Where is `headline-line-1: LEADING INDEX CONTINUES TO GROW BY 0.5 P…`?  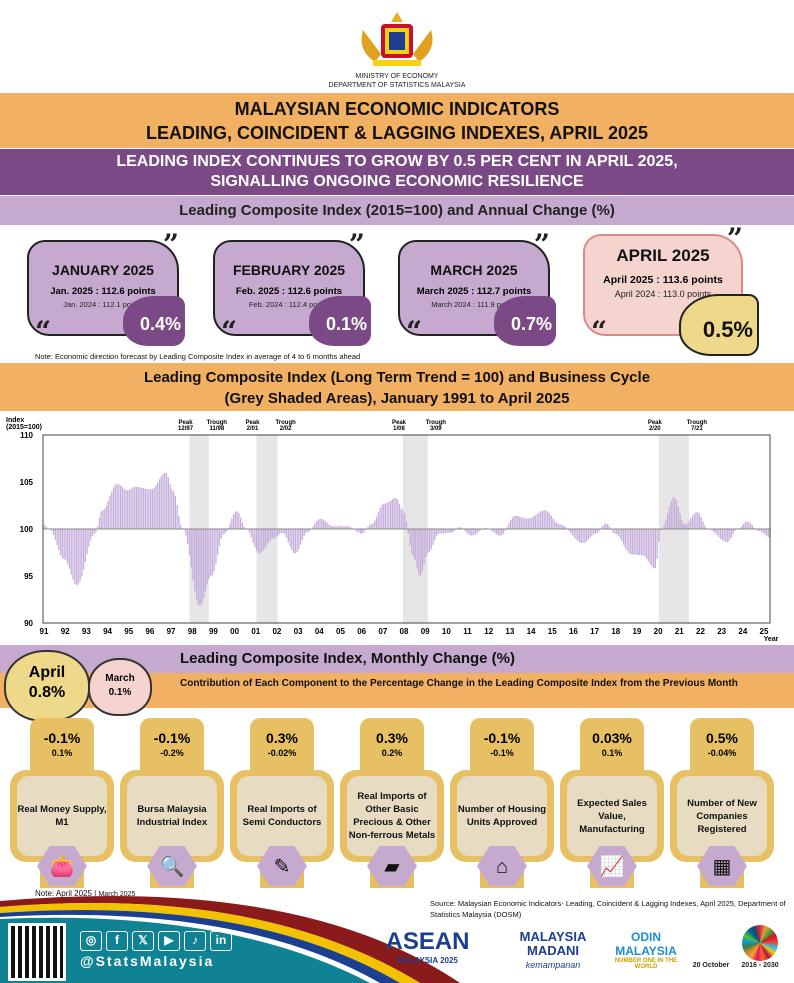
headline-line-1: LEADING INDEX CONTINUES TO GROW BY 0.5 P… is located at coordinates (397, 161).